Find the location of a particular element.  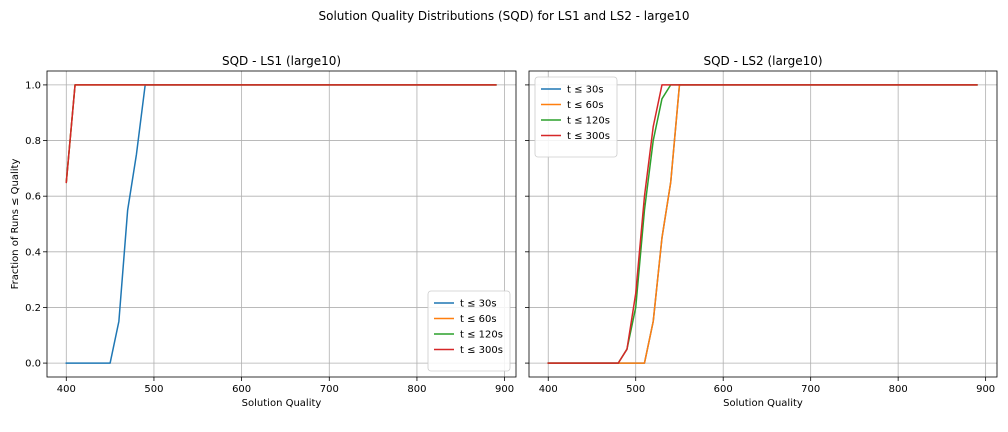

chart-title: SQD - LS2 (large10) is located at coordinates (762, 61).